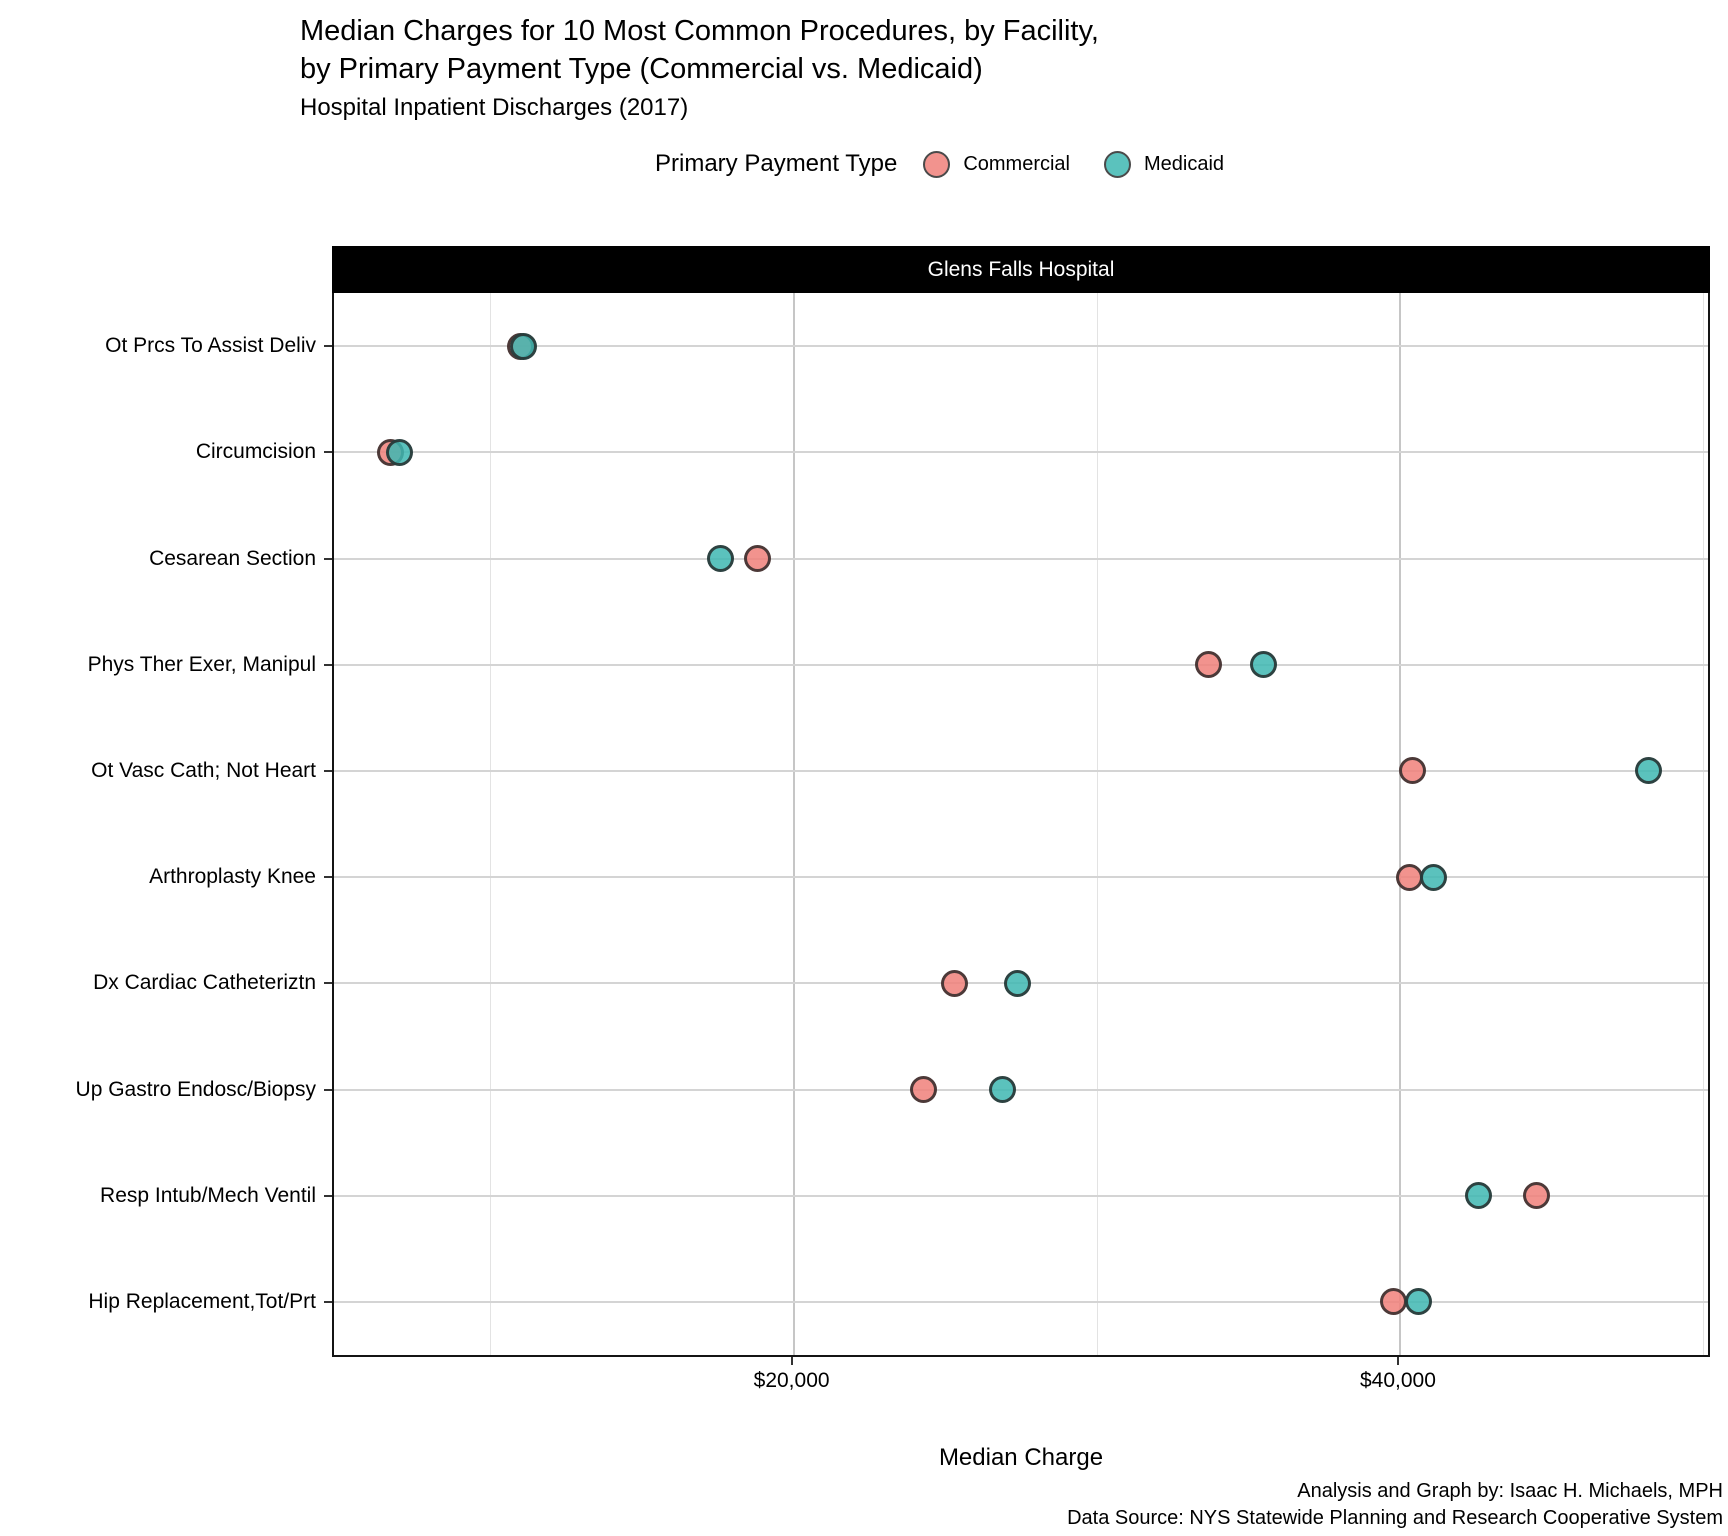 This screenshot has width=1728, height=1536. I want to click on legend-item-commercial: Commercial, so click(996, 164).